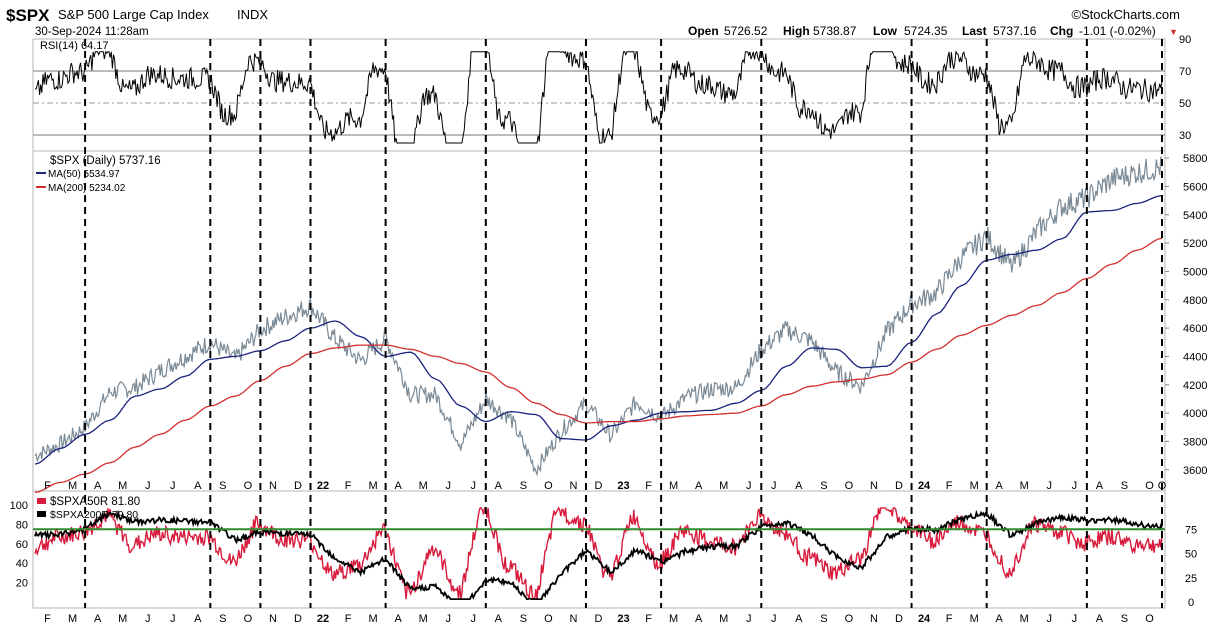 The width and height of the screenshot is (1218, 625). Describe the element at coordinates (1195, 216) in the screenshot. I see `price-tick-label: 5400` at that location.